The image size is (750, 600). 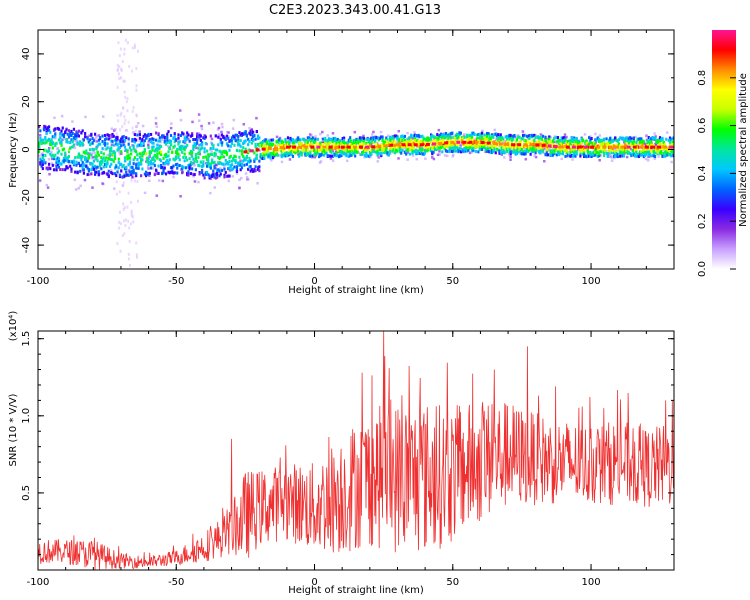 What do you see at coordinates (26, 493) in the screenshot?
I see `snr-y-tick-label: 0.5` at bounding box center [26, 493].